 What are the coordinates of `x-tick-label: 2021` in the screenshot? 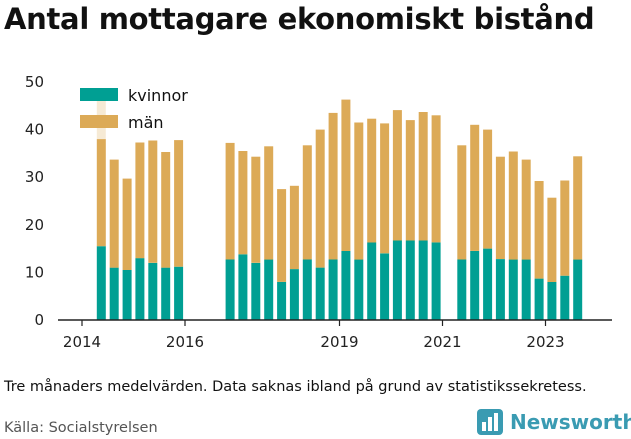 It's located at (442, 342).